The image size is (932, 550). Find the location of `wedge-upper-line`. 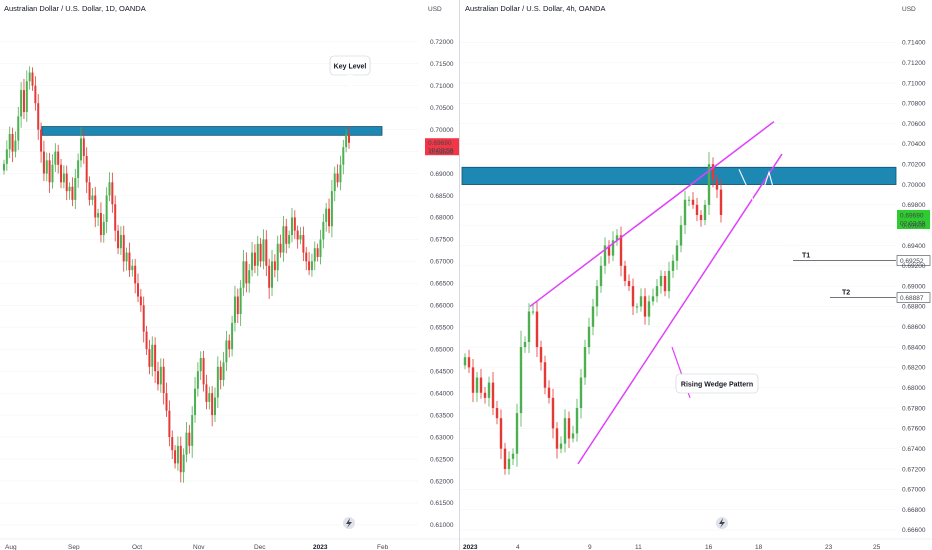

wedge-upper-line is located at coordinates (652, 214).